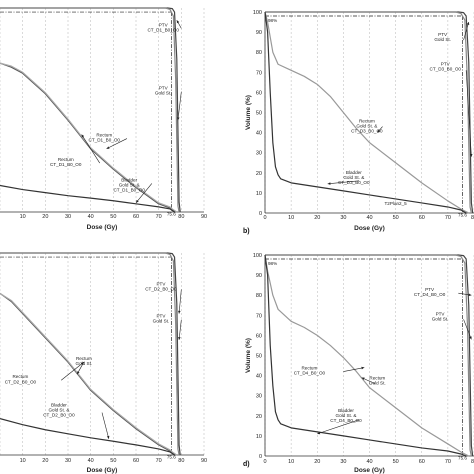 This screenshot has width=474, height=474. Describe the element at coordinates (259, 33) in the screenshot. I see `y-tick-label: 90` at that location.